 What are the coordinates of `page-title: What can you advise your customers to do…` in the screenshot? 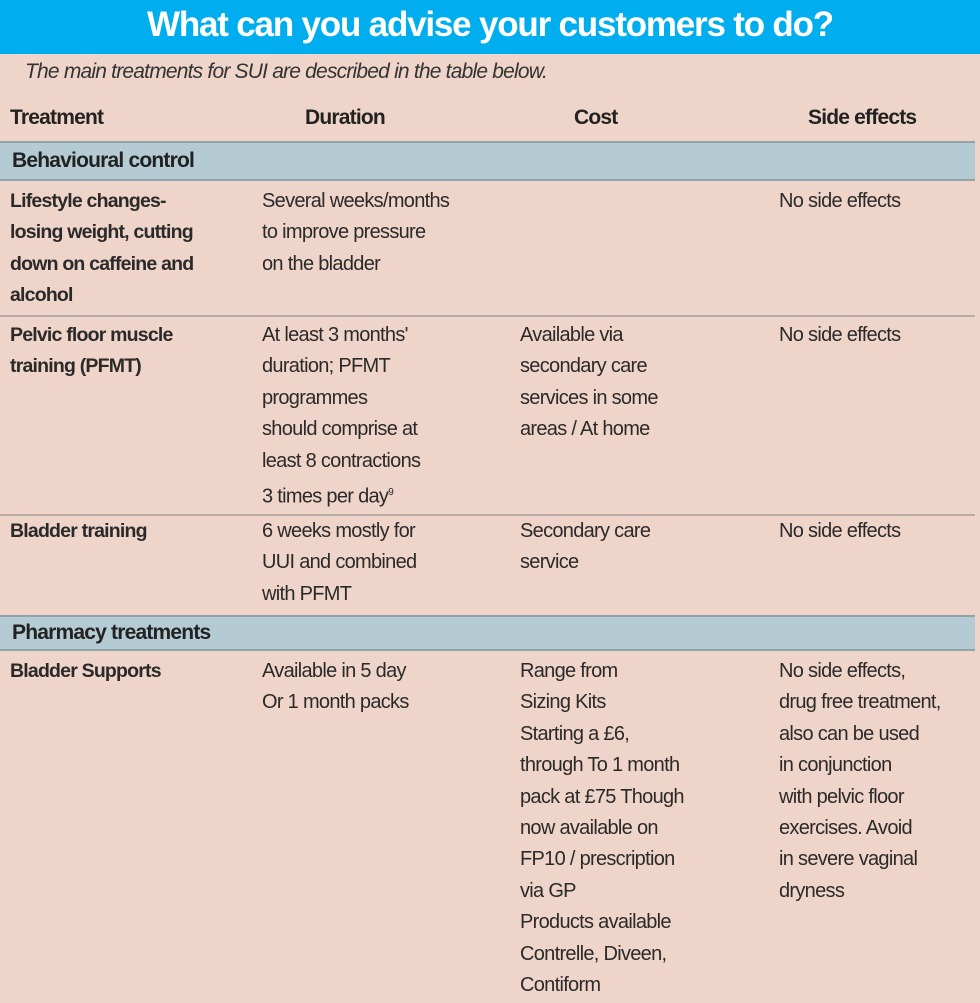 It's located at (490, 24).